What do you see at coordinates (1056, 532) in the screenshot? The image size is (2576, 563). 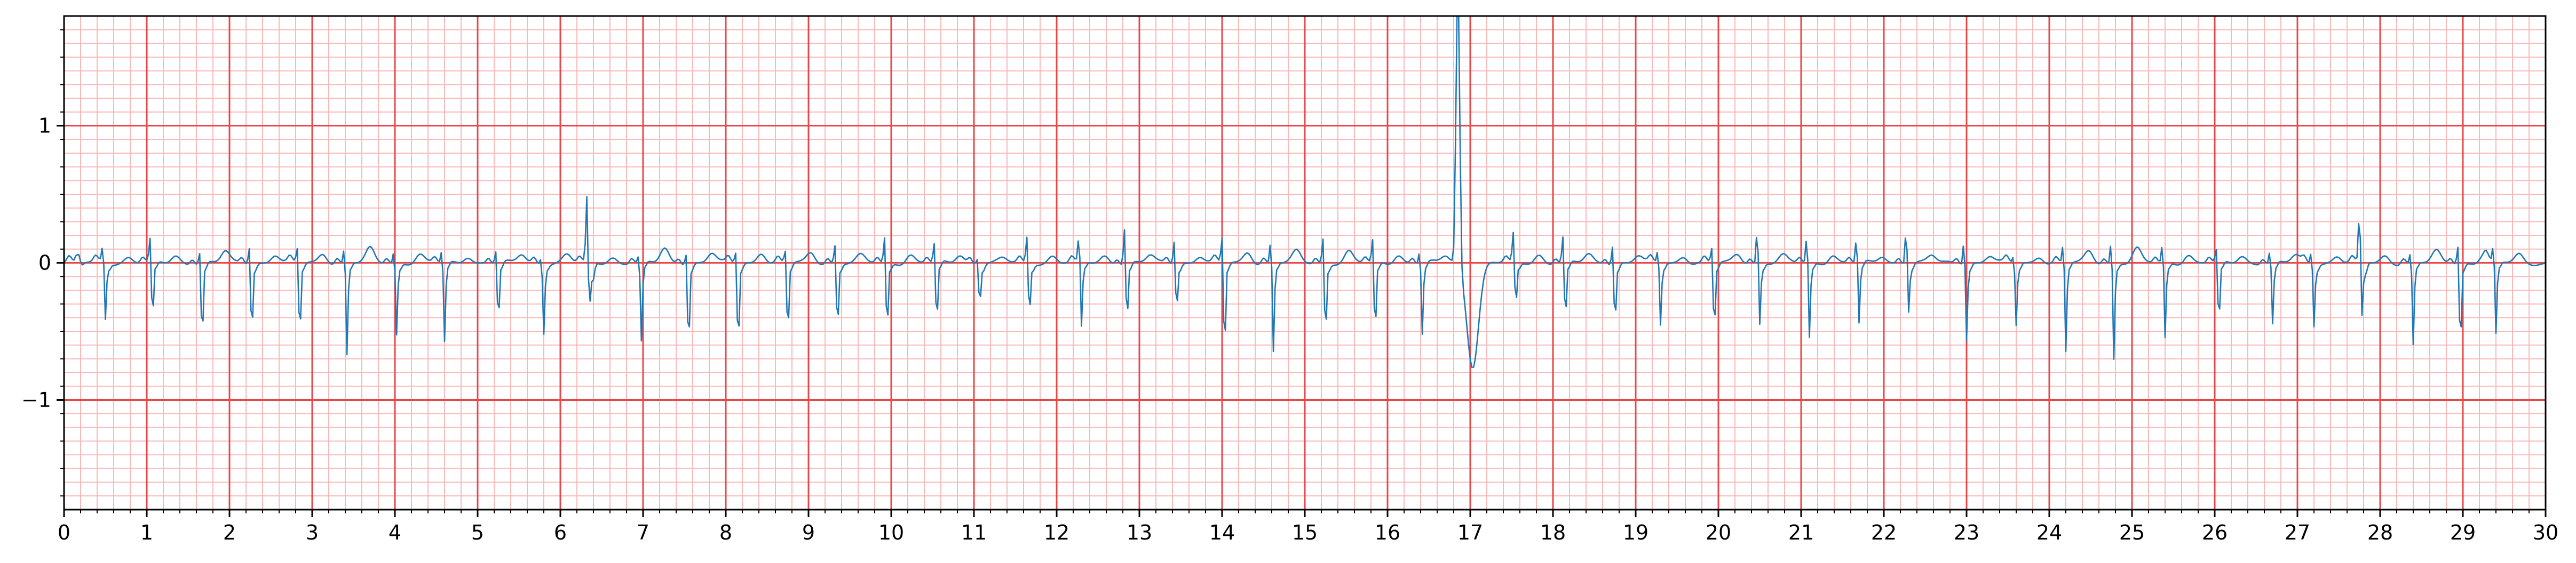 I see `x-tick-label: 12` at bounding box center [1056, 532].